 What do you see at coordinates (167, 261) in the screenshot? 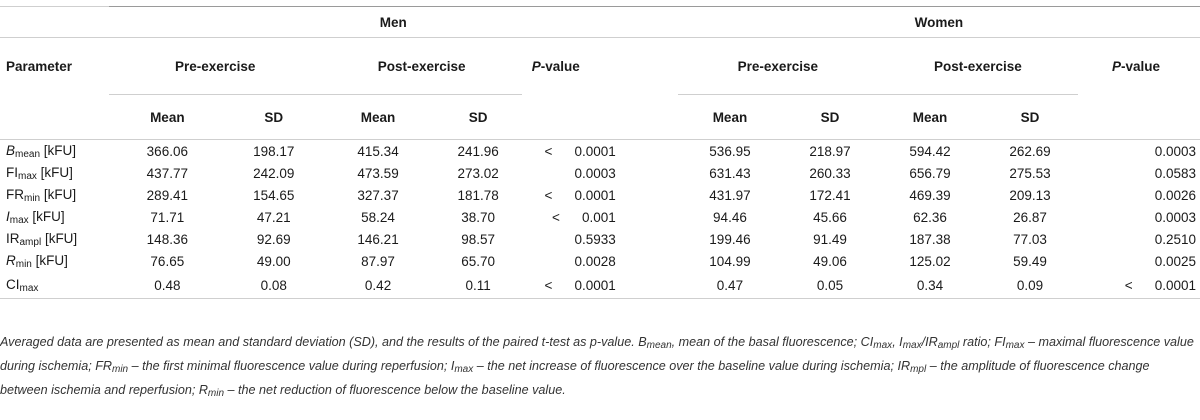
I see `men-pre-mean: 76.65` at bounding box center [167, 261].